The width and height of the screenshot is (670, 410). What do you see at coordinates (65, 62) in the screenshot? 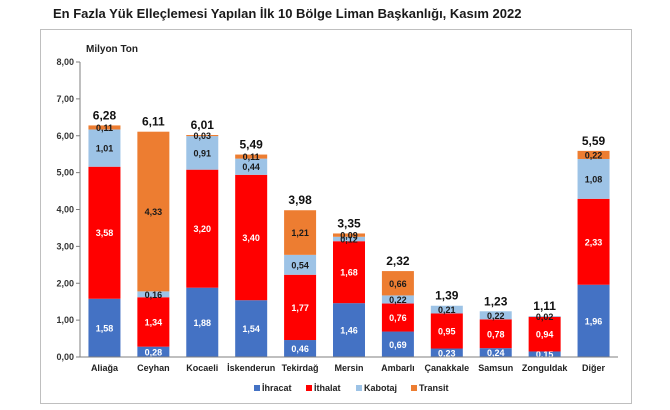
I see `y-tick-label: 8,00` at bounding box center [65, 62].